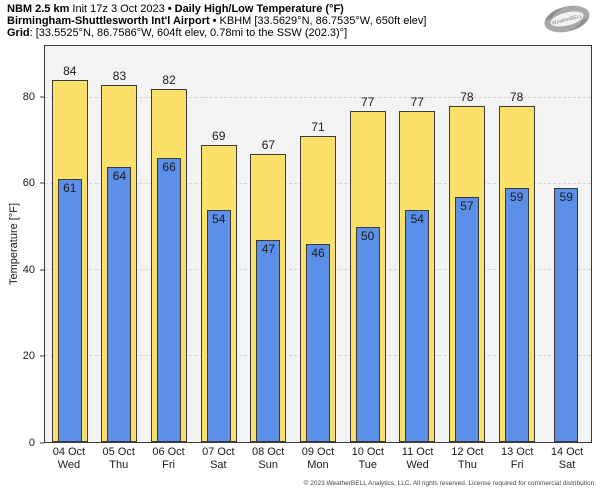  I want to click on x-tick-label: 11 Oct Wed, so click(418, 459).